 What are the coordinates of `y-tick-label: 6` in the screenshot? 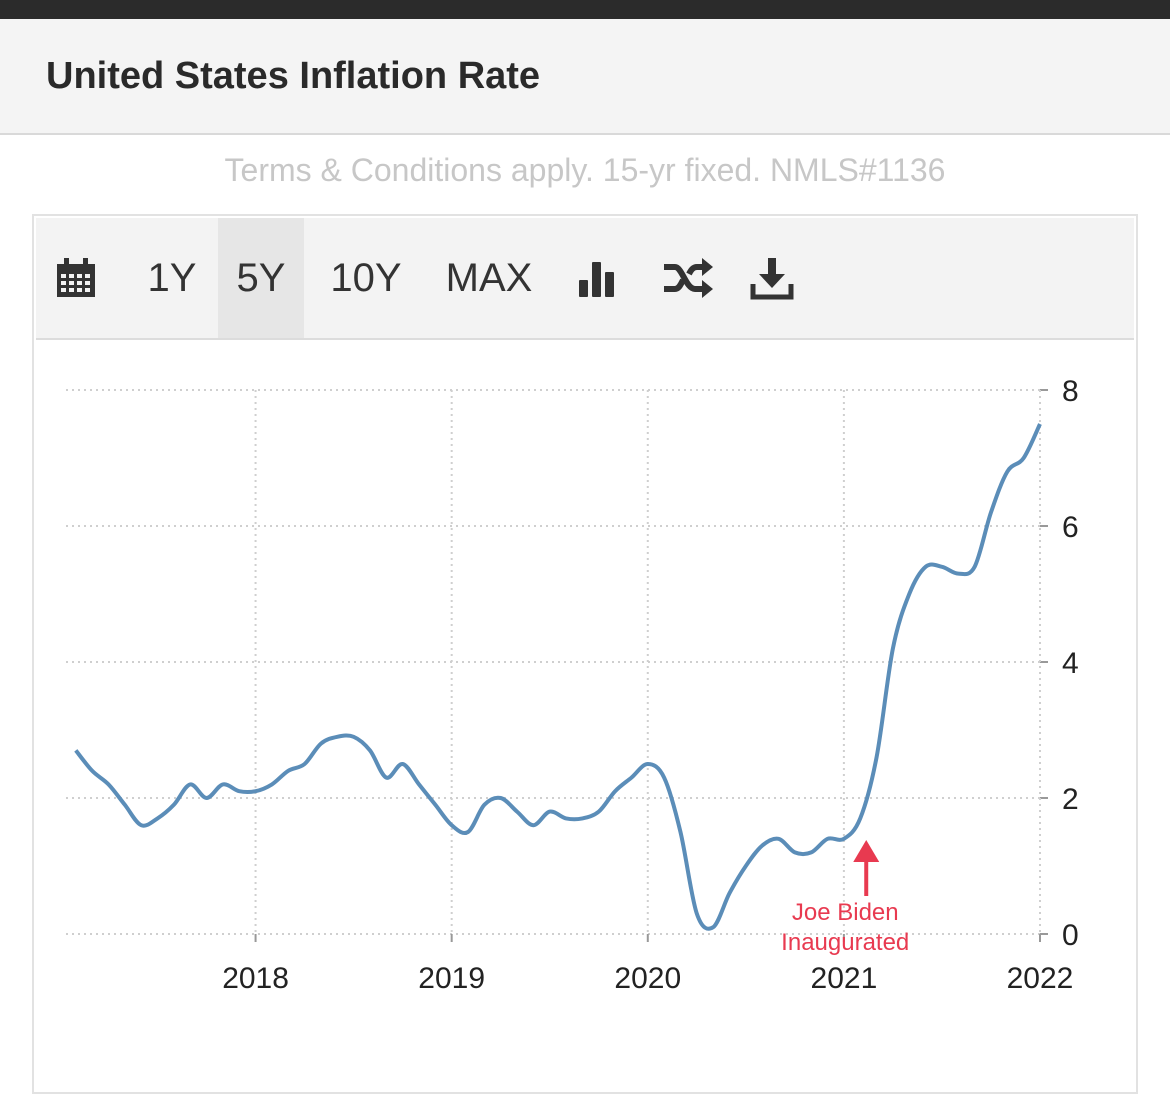 It's located at (1070, 527).